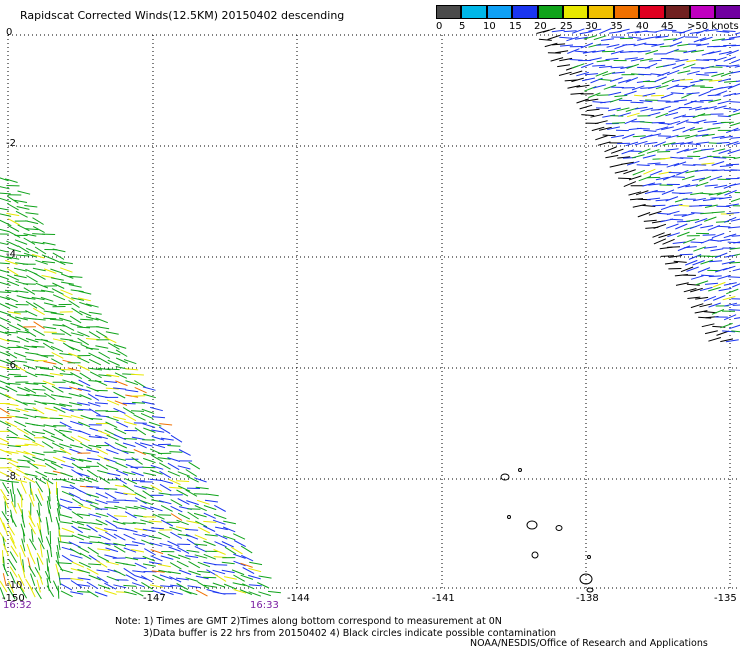 Image resolution: width=740 pixels, height=650 pixels. What do you see at coordinates (535, 555) in the screenshot?
I see `island-outline` at bounding box center [535, 555].